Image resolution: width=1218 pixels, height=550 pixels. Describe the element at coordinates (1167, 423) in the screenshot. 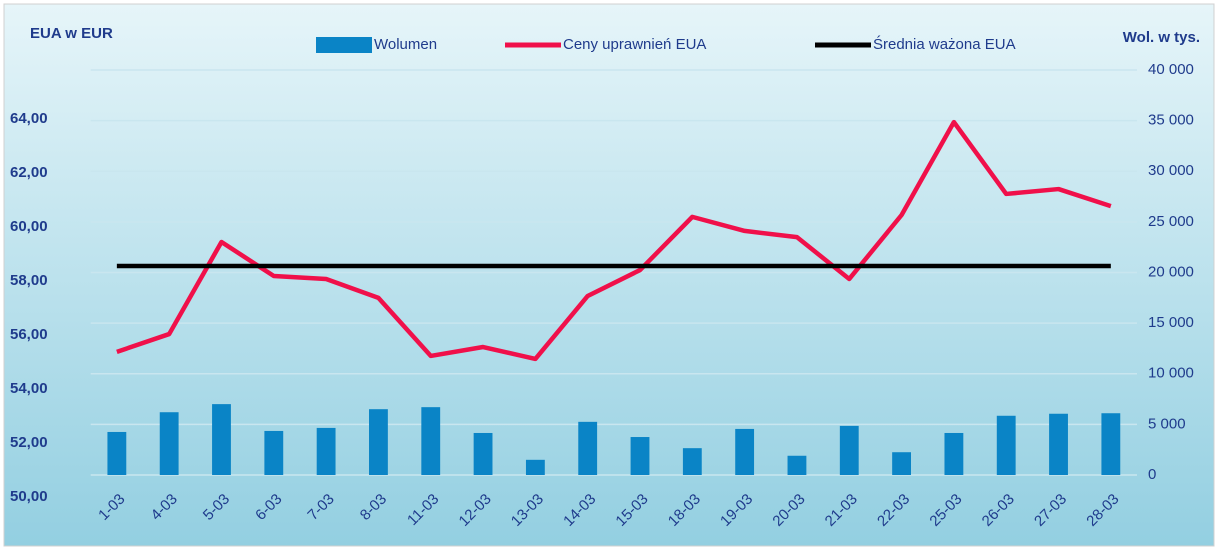

I see `y2-tick-label: 5 000` at that location.